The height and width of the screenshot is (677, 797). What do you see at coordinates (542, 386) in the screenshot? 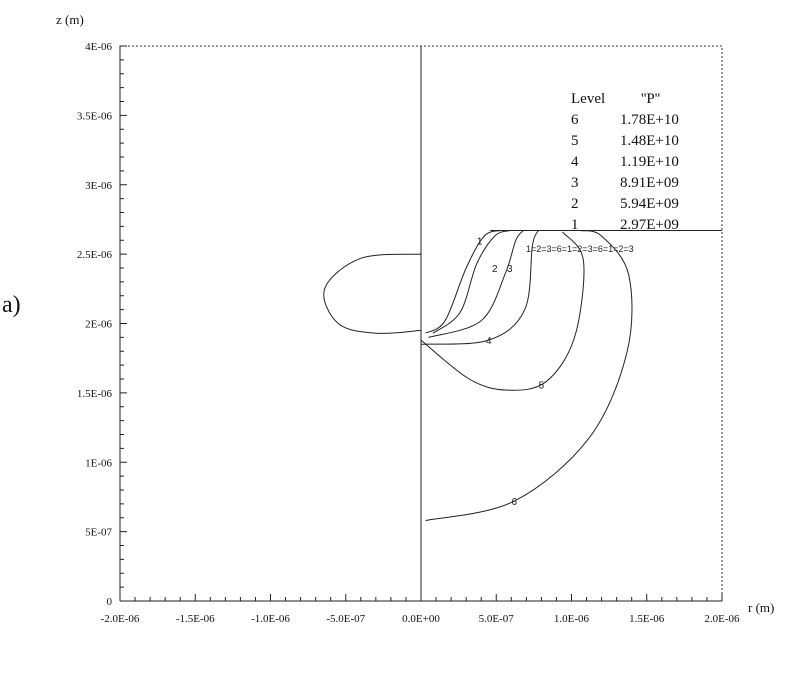
I see `contour-label-5: 5` at bounding box center [542, 386].